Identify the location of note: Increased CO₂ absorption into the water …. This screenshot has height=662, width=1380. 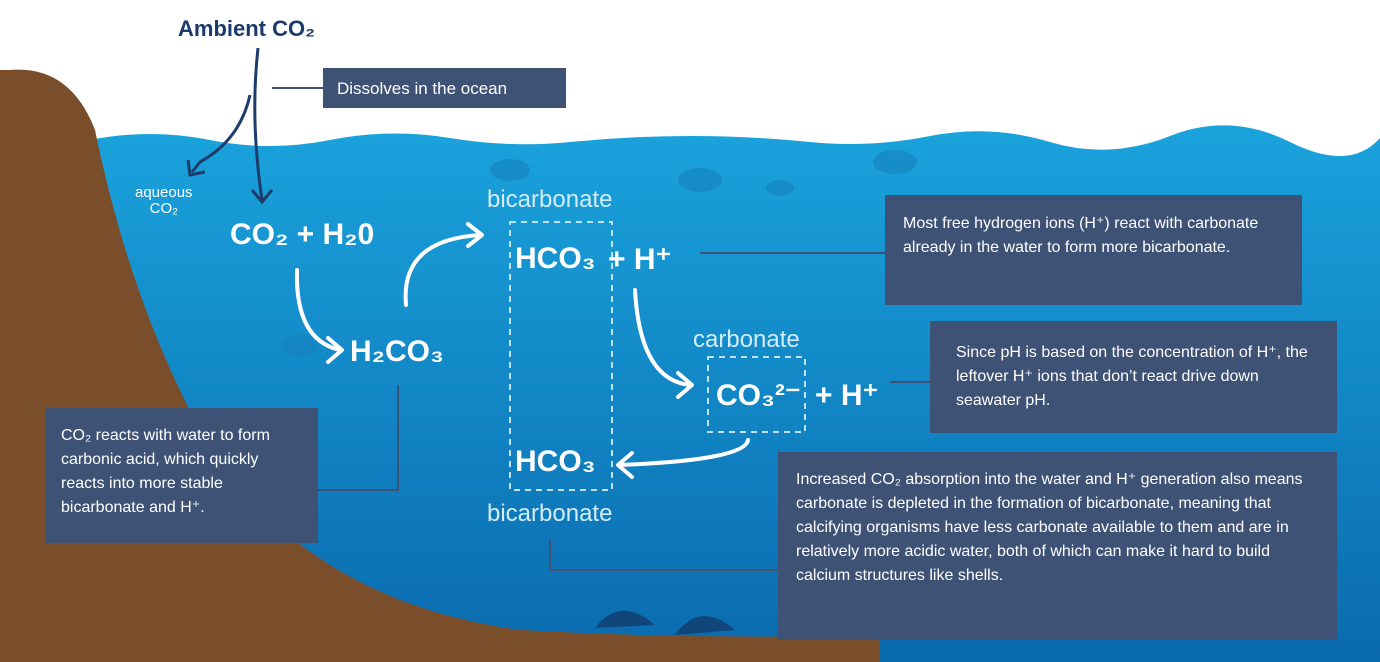
(1057, 546).